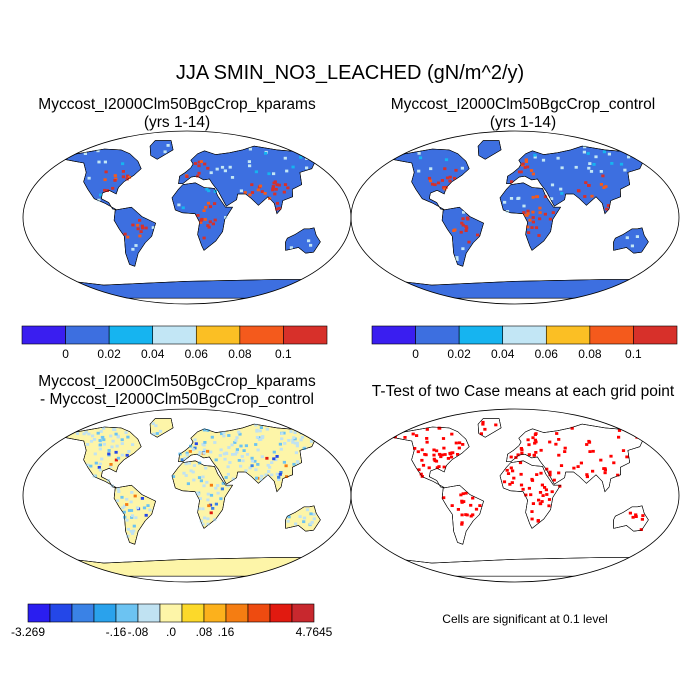 The height and width of the screenshot is (700, 700). What do you see at coordinates (530, 494) in the screenshot?
I see `coastline-africa` at bounding box center [530, 494].